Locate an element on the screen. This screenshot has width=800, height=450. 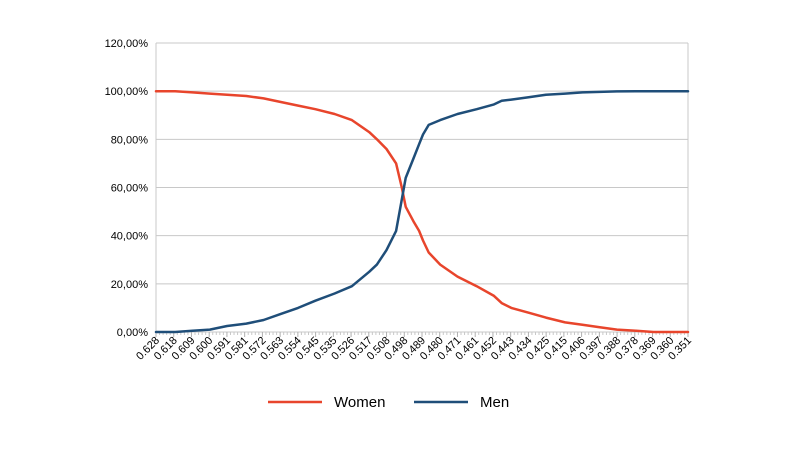
y-tick-label: 100,00% is located at coordinates (127, 92).